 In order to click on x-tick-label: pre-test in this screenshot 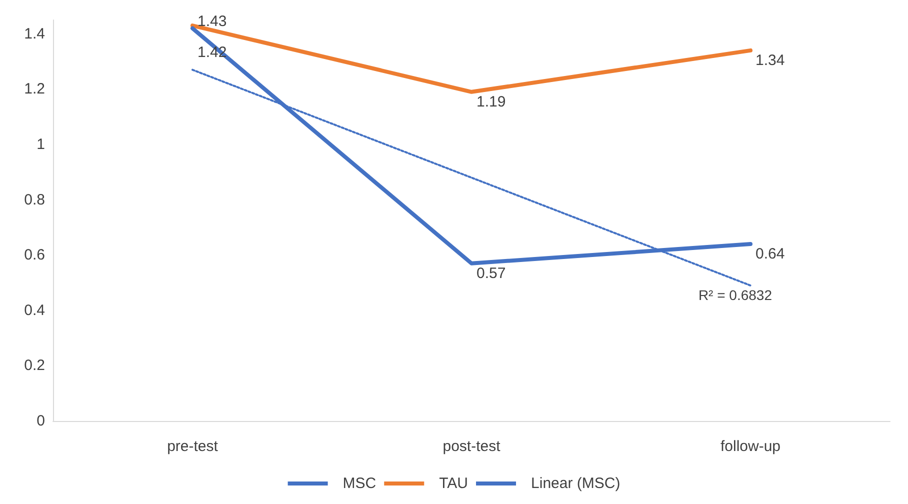, I will do `click(193, 446)`.